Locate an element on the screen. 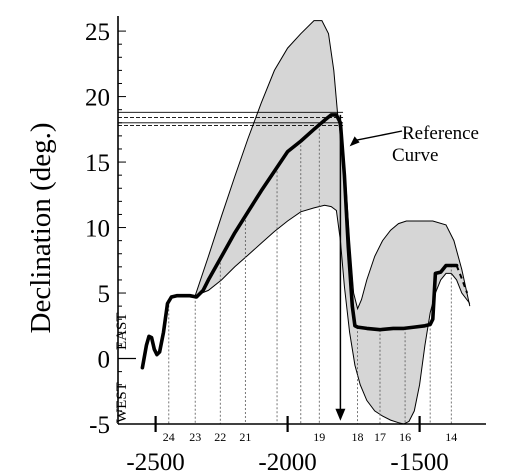  reference-curve-dashed-extension is located at coordinates (462, 279).